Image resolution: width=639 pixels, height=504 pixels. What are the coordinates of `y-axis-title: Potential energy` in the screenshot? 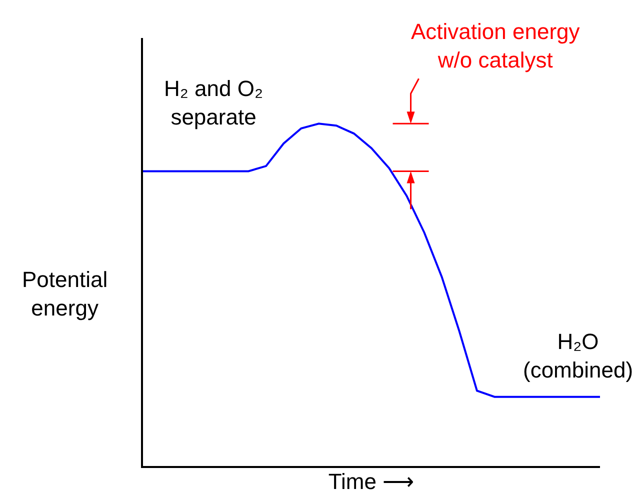 It's located at (65, 294).